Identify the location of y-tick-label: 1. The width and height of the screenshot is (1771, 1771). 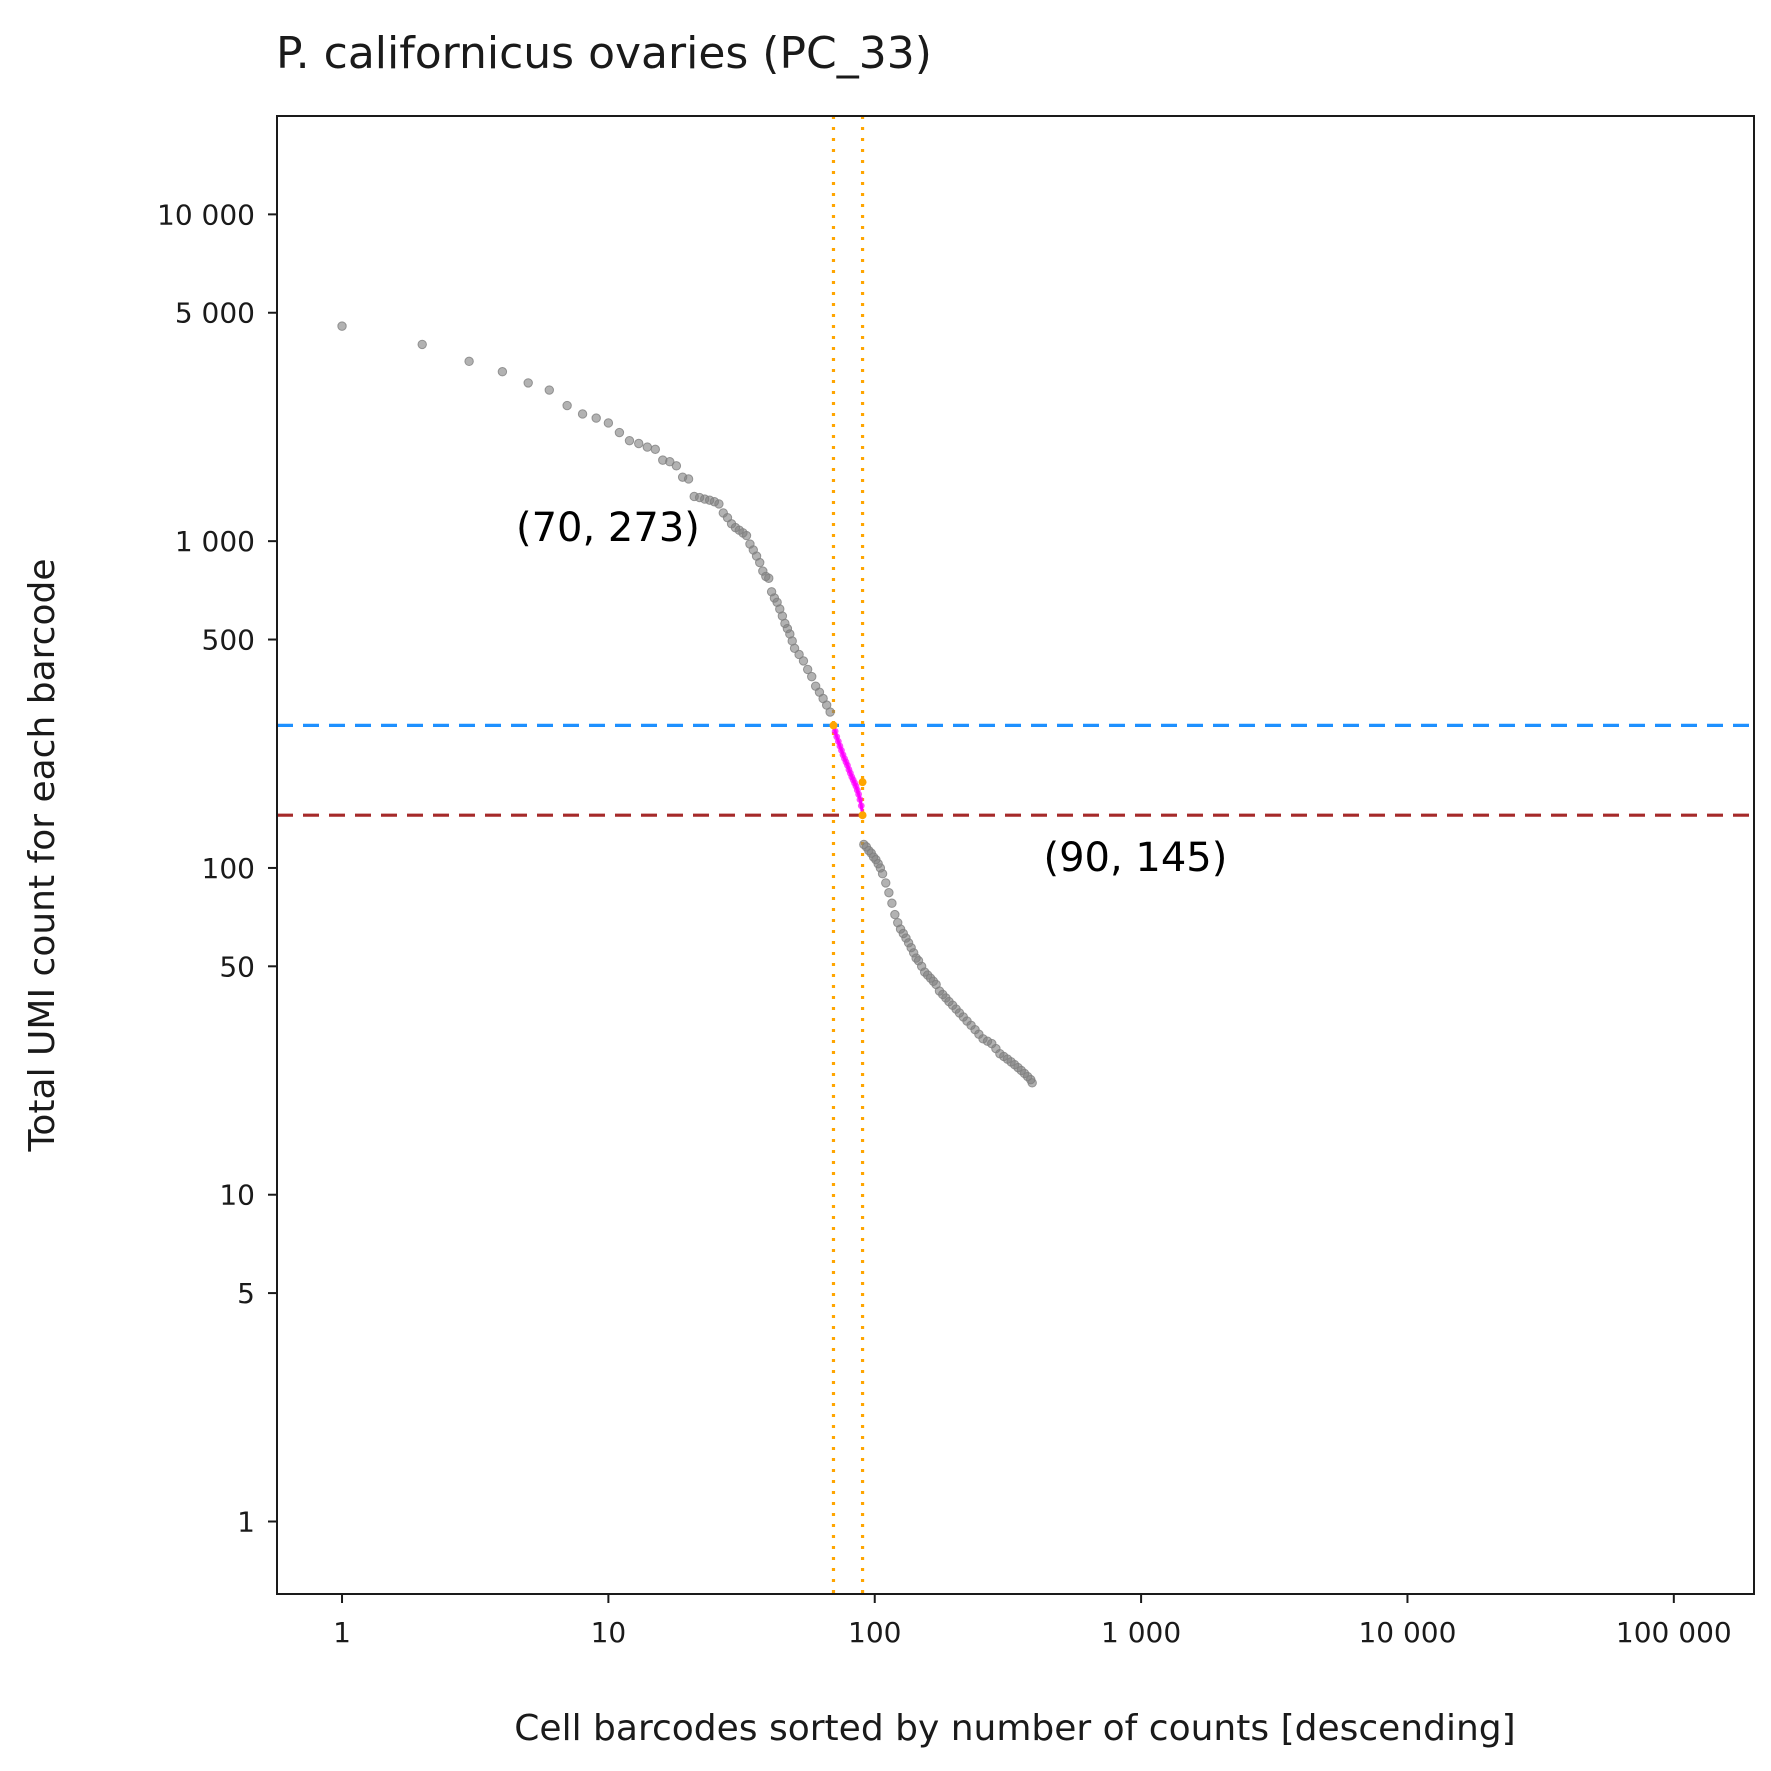
(246, 1522).